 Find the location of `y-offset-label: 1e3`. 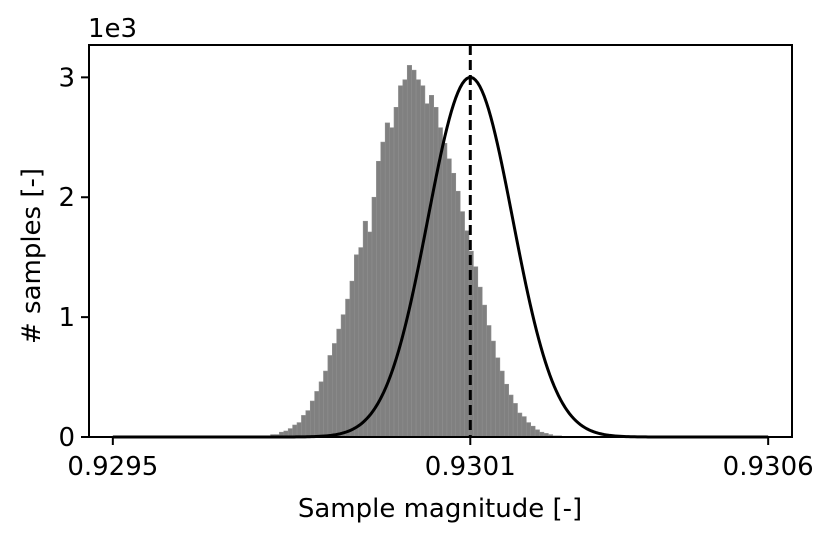

y-offset-label: 1e3 is located at coordinates (112, 29).